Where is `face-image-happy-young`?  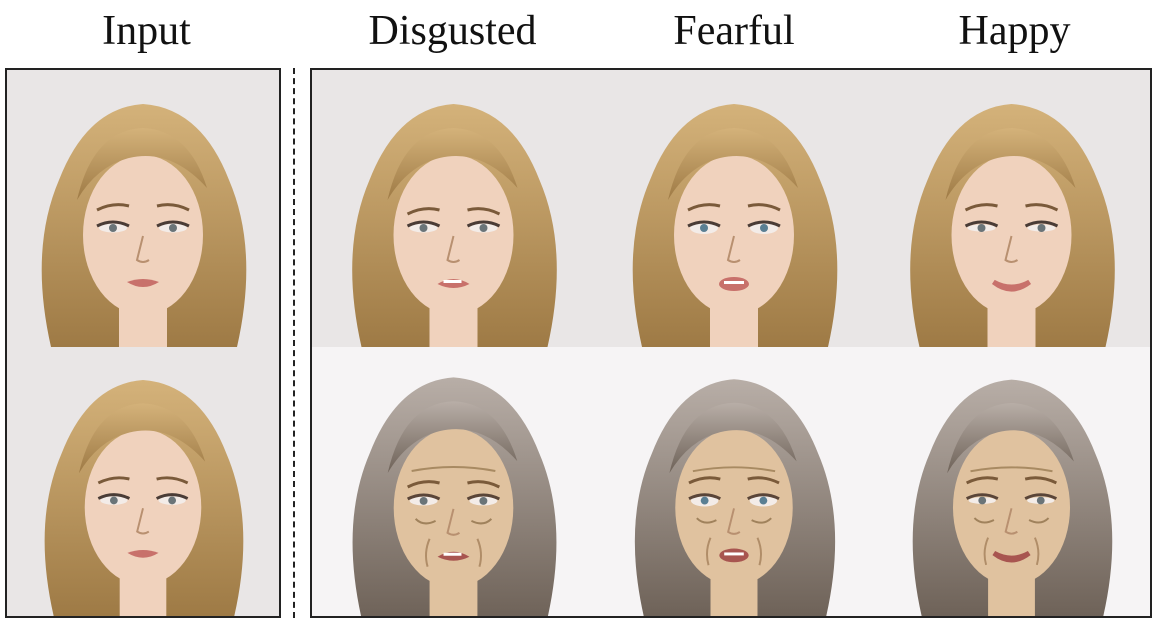 face-image-happy-young is located at coordinates (1011, 208).